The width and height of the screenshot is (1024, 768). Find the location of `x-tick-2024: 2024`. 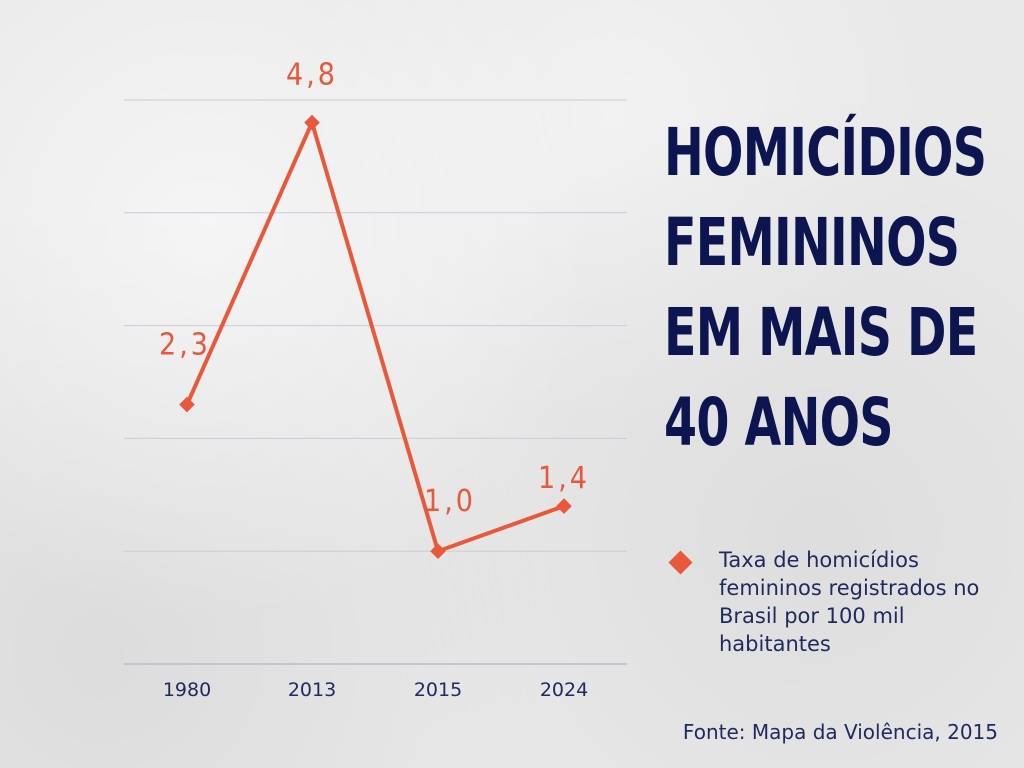

x-tick-2024: 2024 is located at coordinates (564, 690).